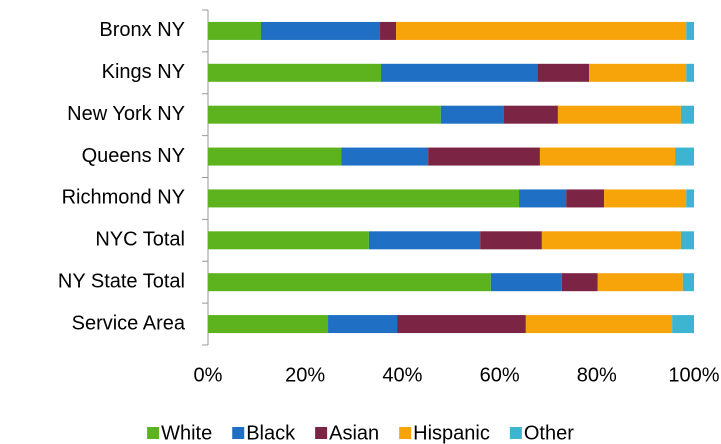 This screenshot has height=444, width=721. I want to click on x-tick-label: 0%, so click(208, 375).